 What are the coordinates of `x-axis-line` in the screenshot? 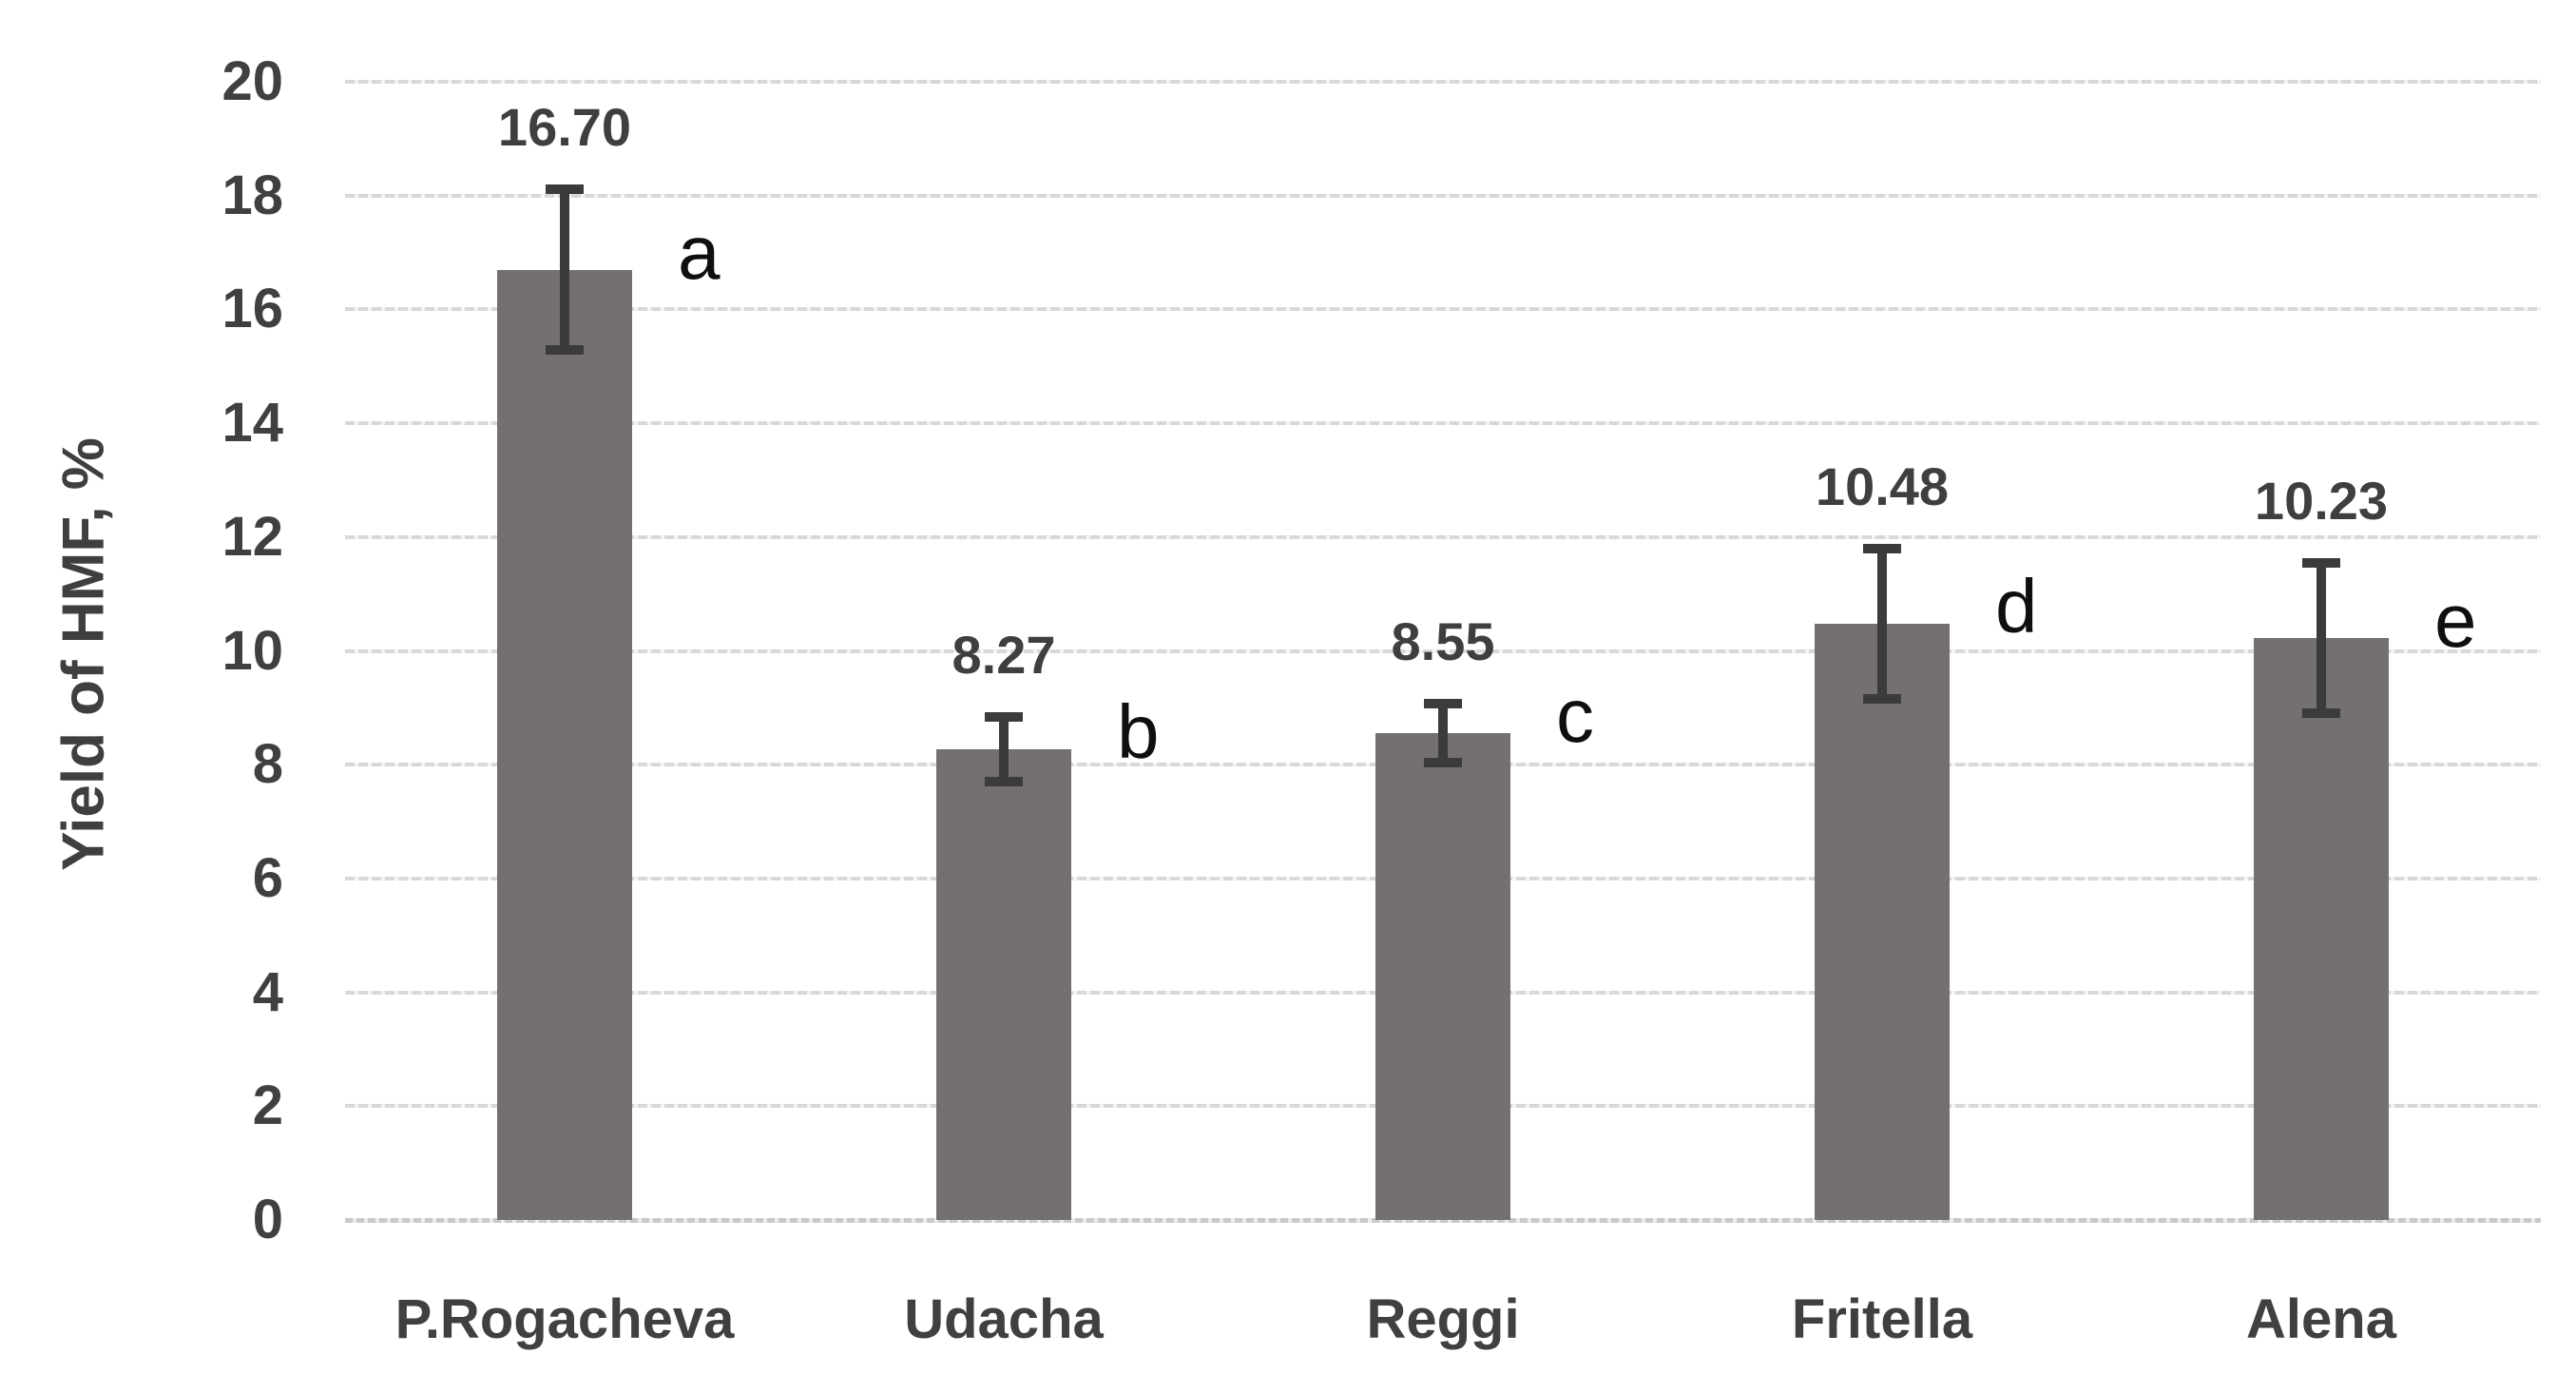 It's located at (1443, 1221).